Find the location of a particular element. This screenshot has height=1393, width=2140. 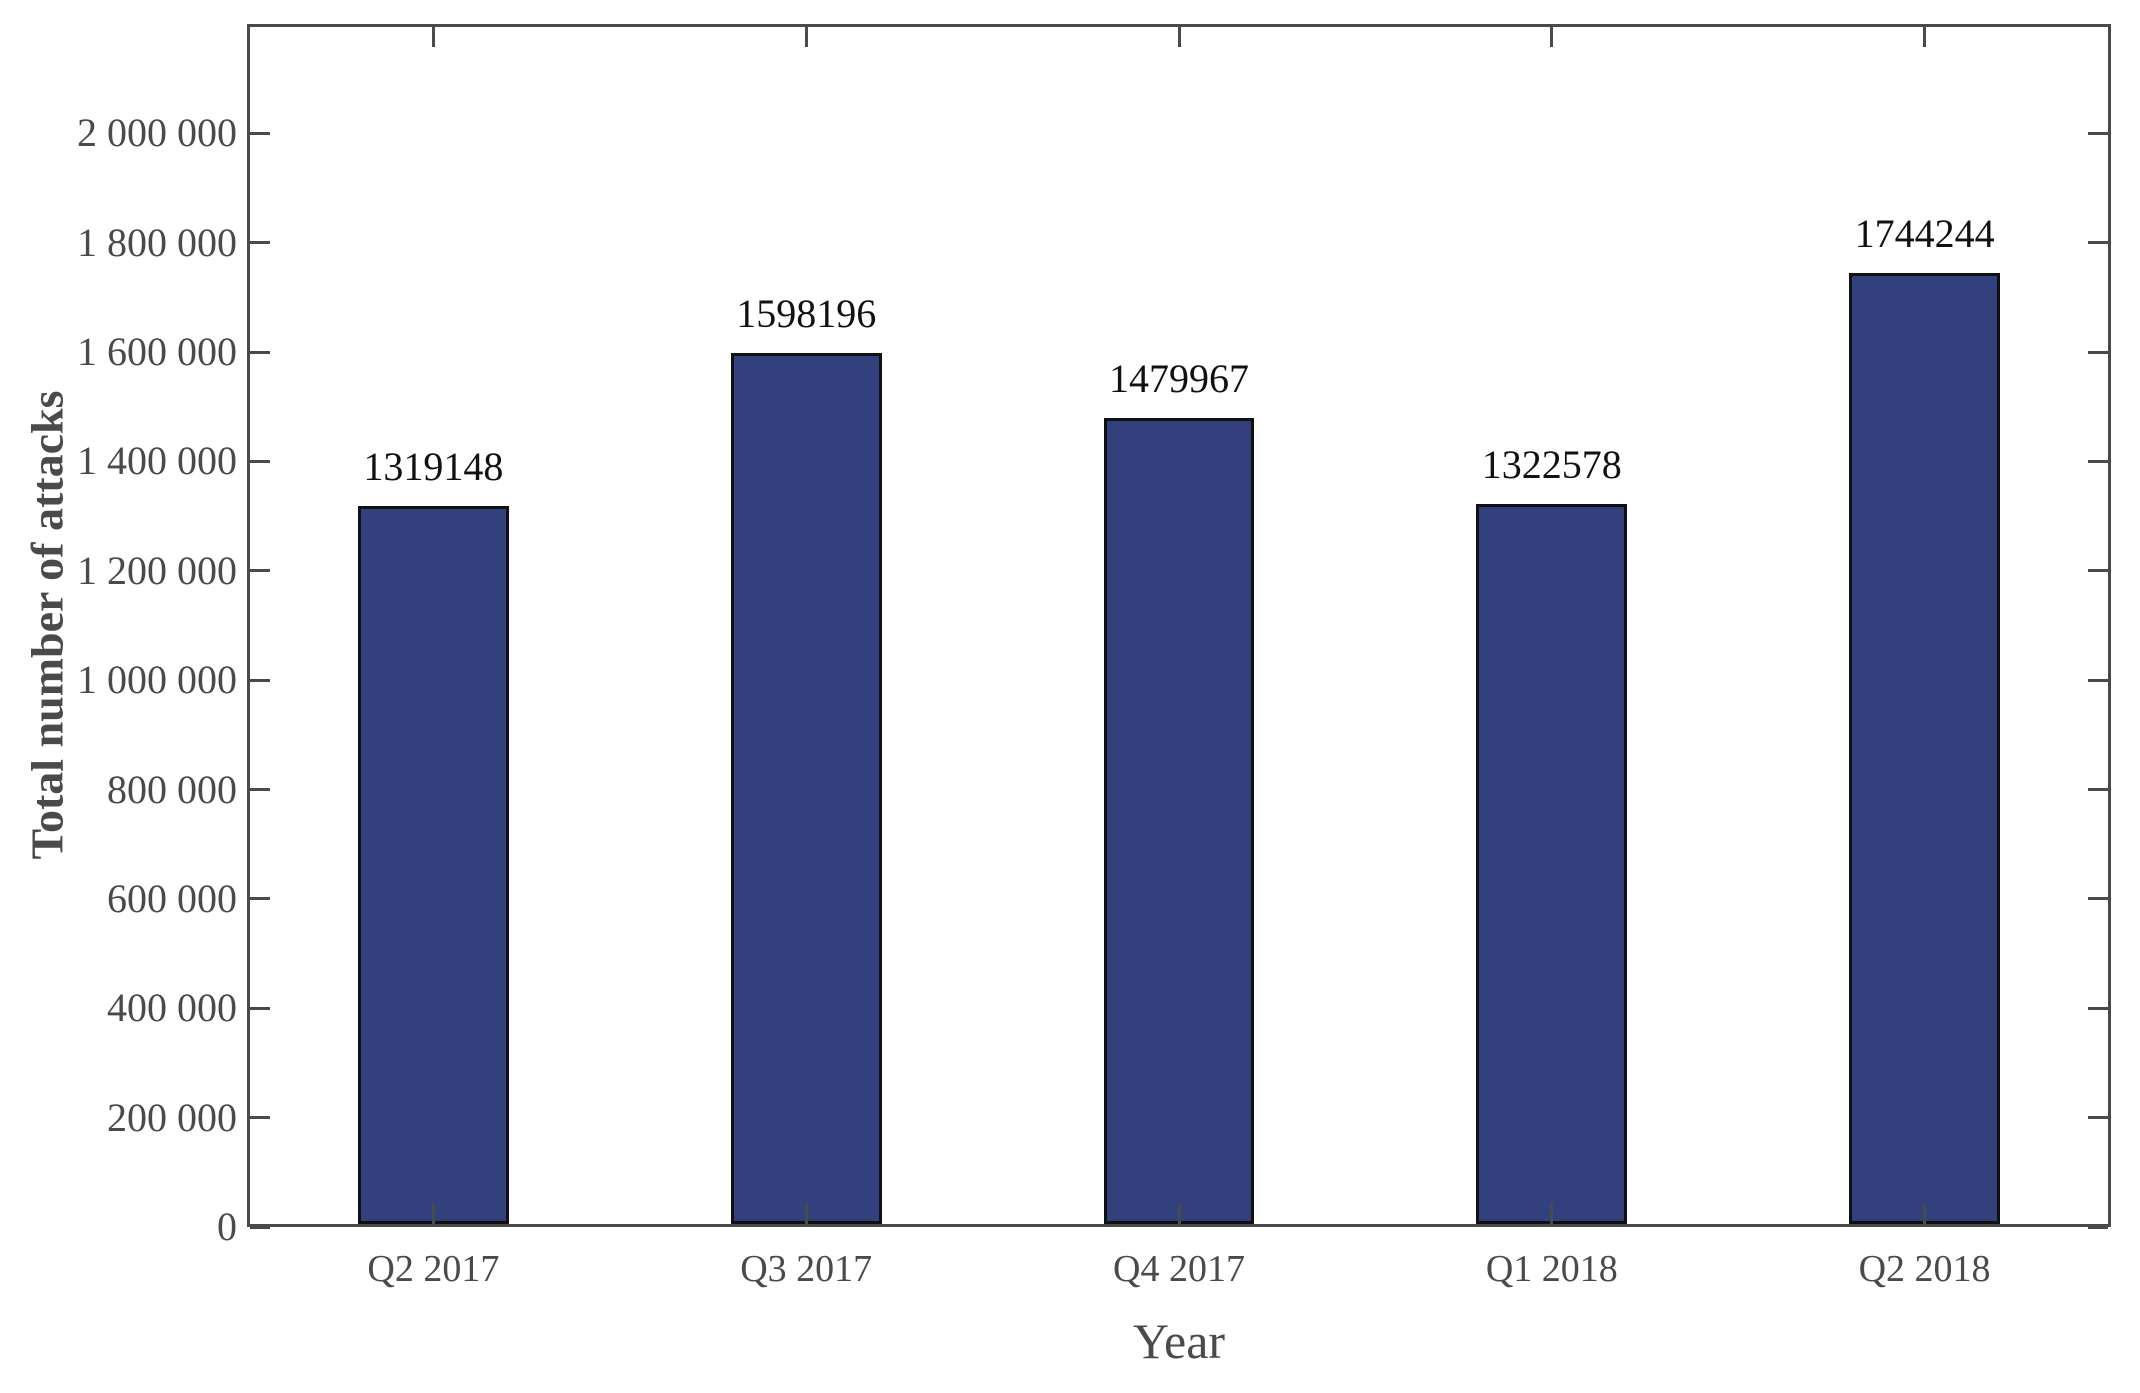

x-tick-label: Q2 2018 is located at coordinates (1924, 1269).